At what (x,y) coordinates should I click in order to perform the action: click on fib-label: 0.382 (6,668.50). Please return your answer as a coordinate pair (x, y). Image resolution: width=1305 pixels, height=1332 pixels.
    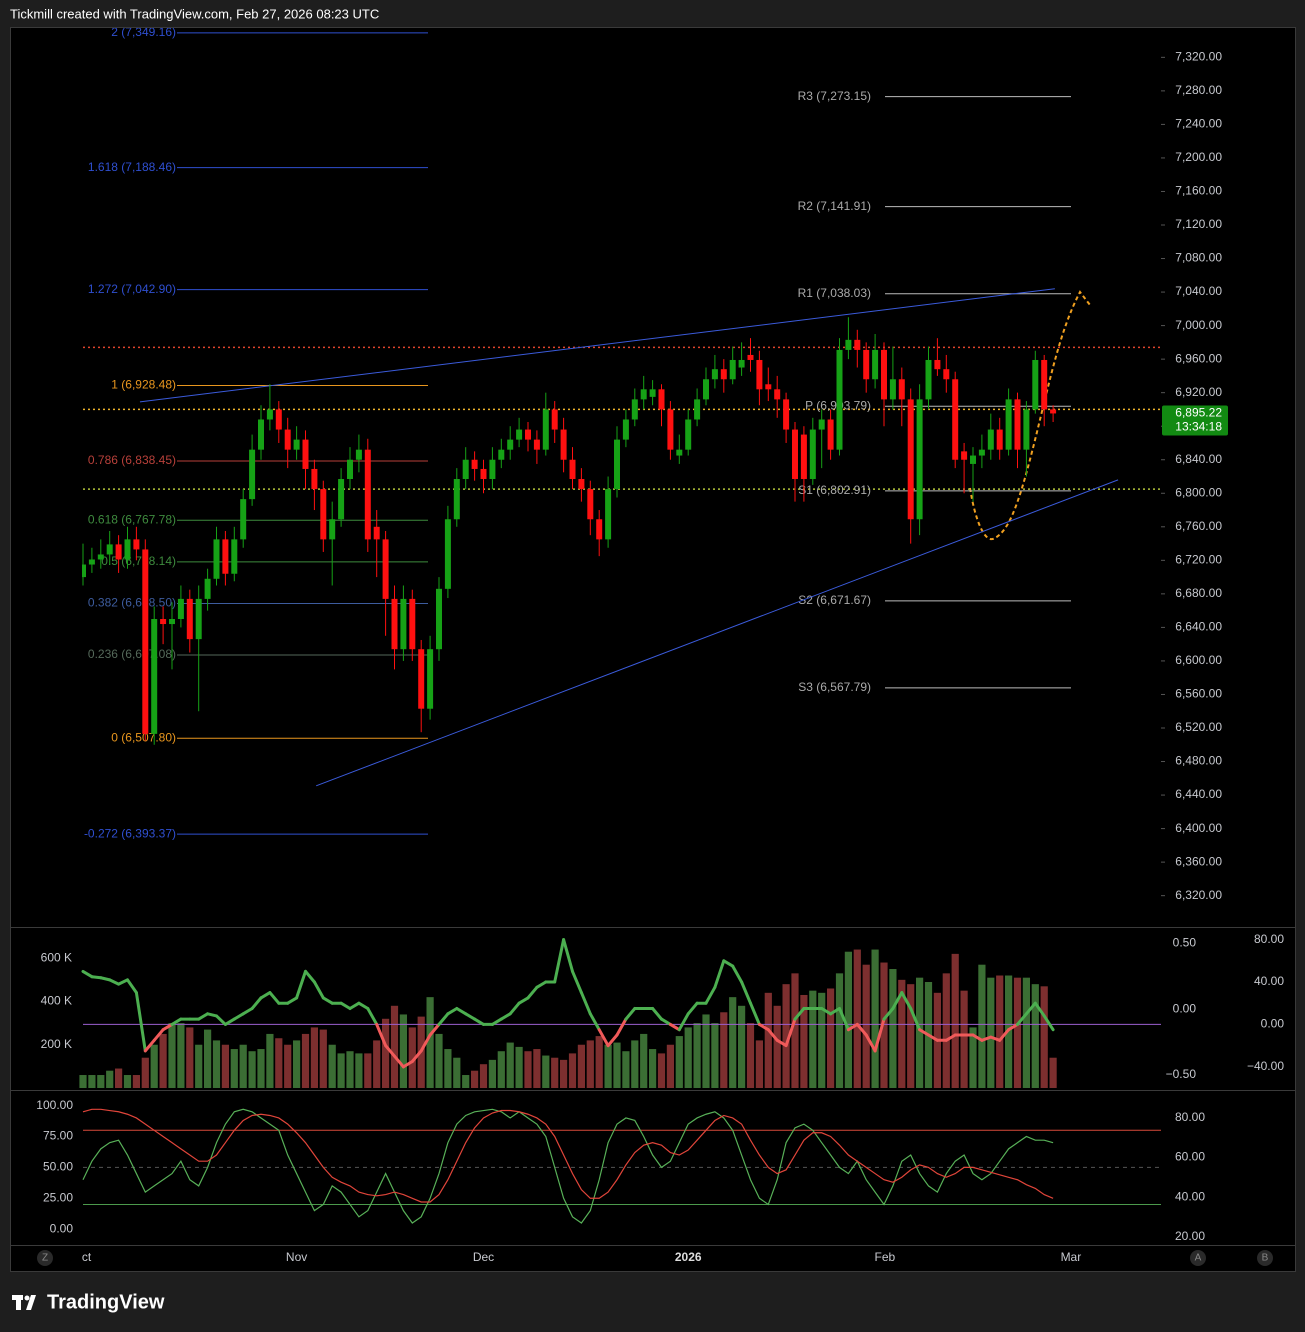
    Looking at the image, I should click on (132, 603).